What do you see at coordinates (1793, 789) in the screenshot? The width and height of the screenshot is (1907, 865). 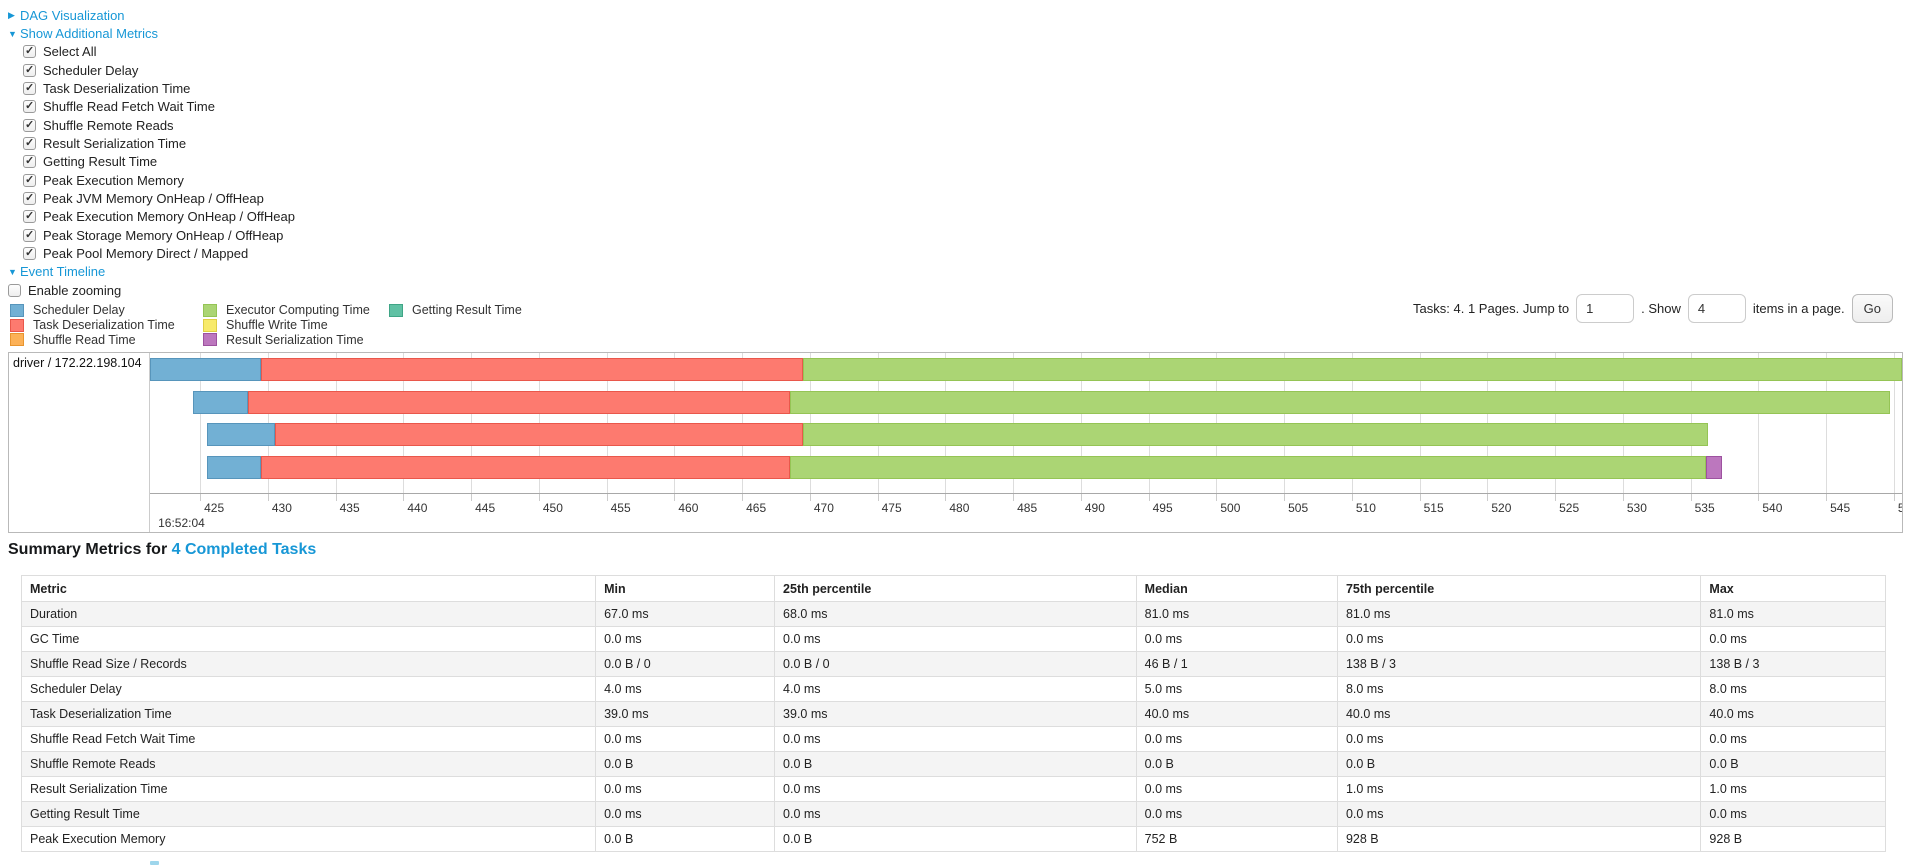 I see `metric-value-cell: 1.0 ms` at bounding box center [1793, 789].